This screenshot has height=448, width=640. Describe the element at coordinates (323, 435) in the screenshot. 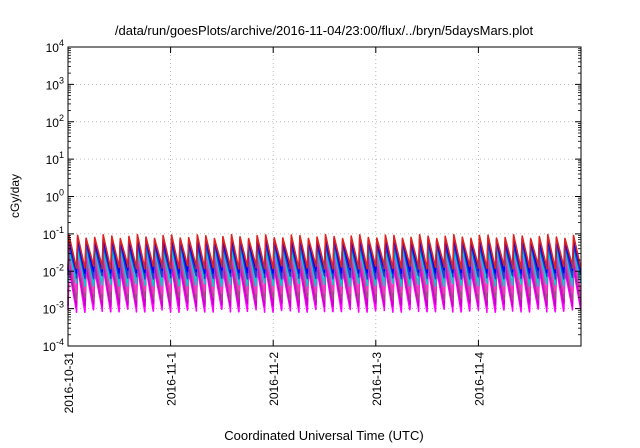

I see `x-axis-label: Coordinated Universal Time (UTC)` at that location.